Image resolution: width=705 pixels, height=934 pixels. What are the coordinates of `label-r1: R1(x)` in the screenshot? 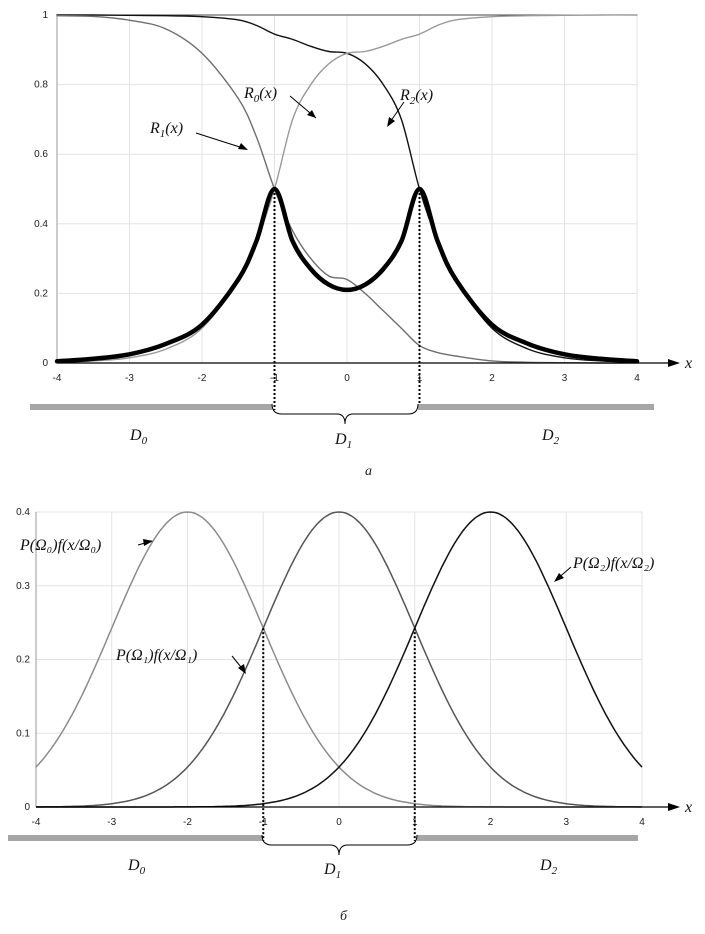 It's located at (166, 130).